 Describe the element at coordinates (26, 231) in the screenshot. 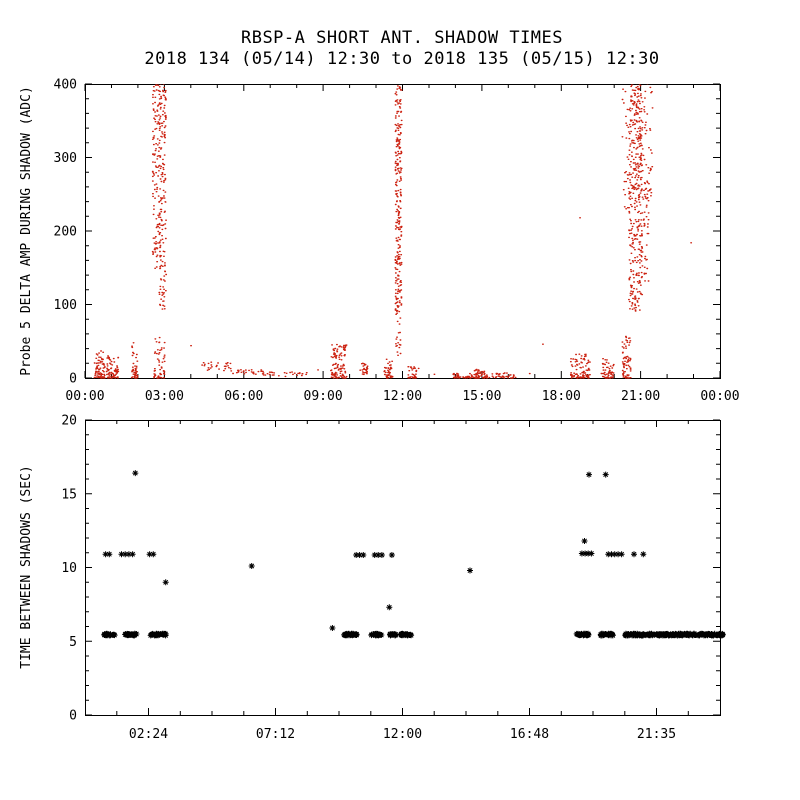

I see `top-y-axis-label: Probe 5 DELTA AMP DURING SHADOW (ADC)` at that location.